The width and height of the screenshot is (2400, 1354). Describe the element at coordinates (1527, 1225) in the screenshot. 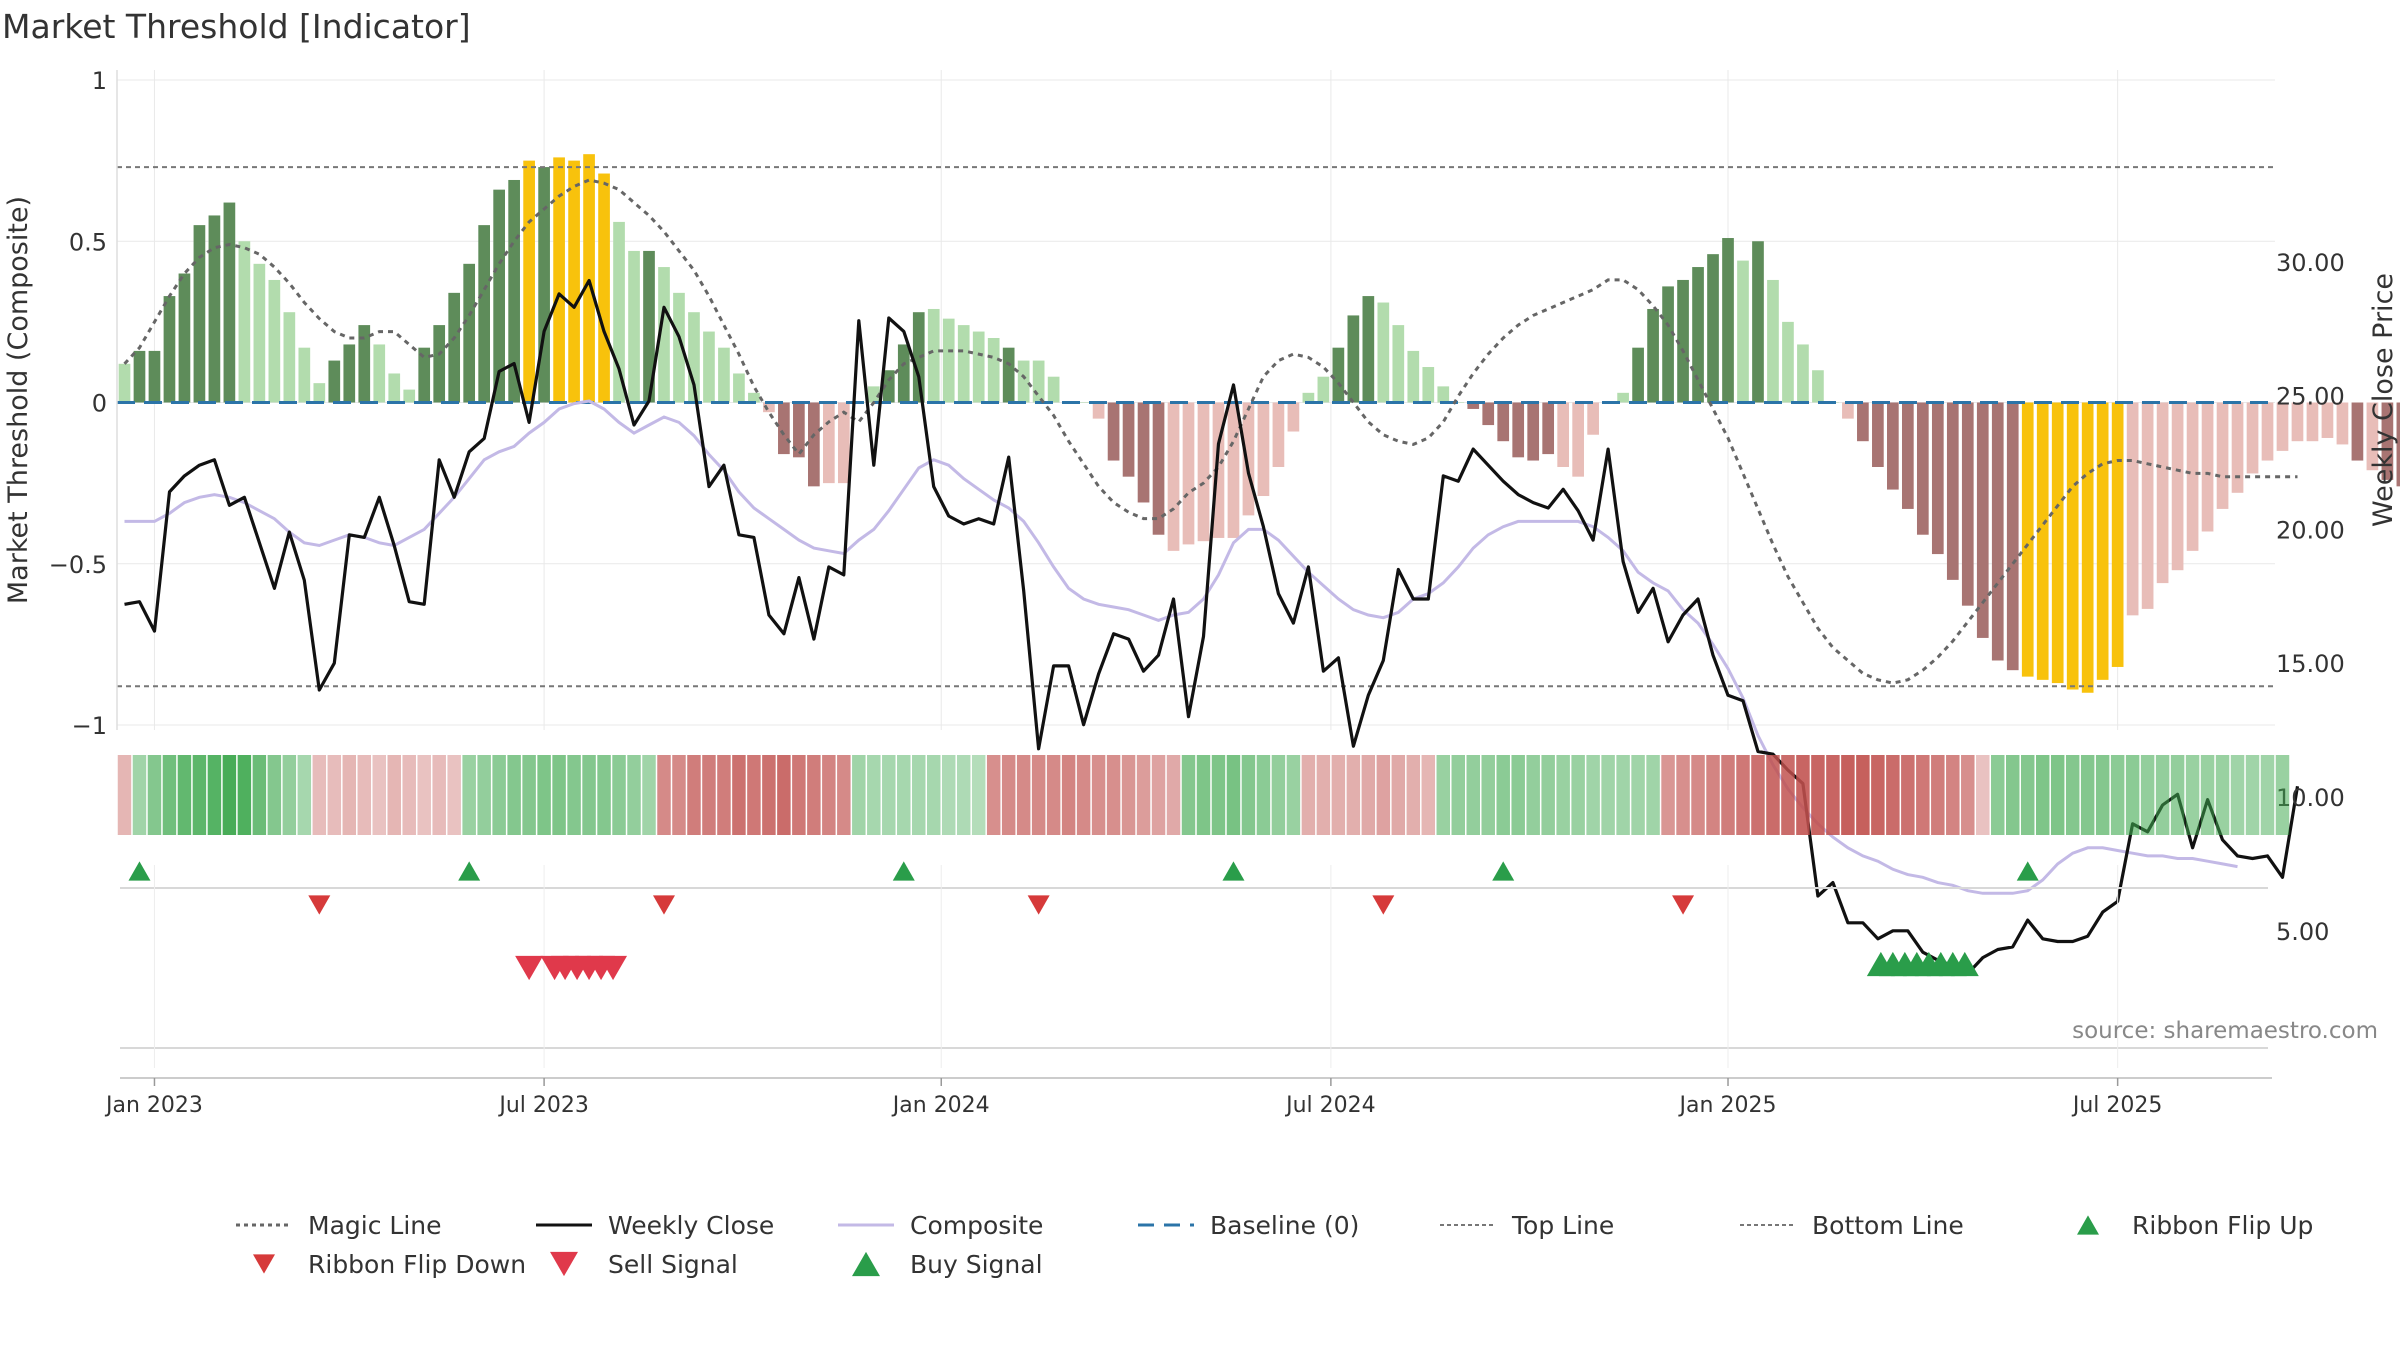

I see `legend-item: Top Line` at that location.